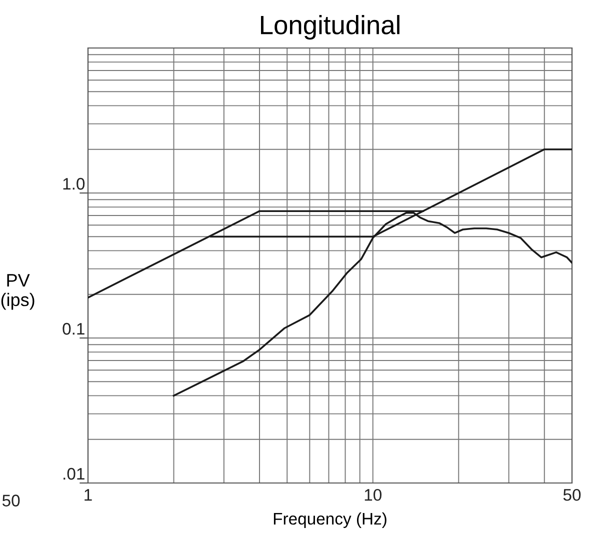 This screenshot has height=539, width=599. I want to click on y-tick-label: 1.0, so click(74, 184).